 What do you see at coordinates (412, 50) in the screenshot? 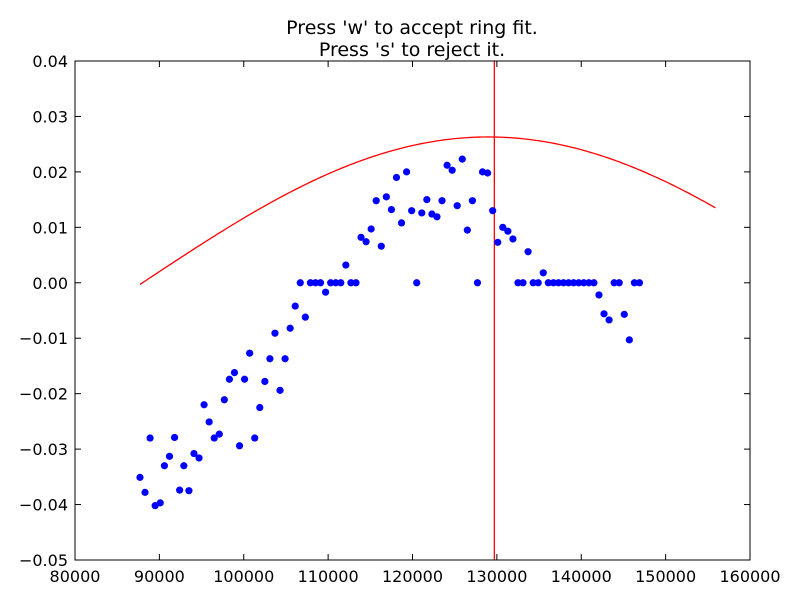
I see `chart-title-line-2: Press 's' to reject it.` at bounding box center [412, 50].